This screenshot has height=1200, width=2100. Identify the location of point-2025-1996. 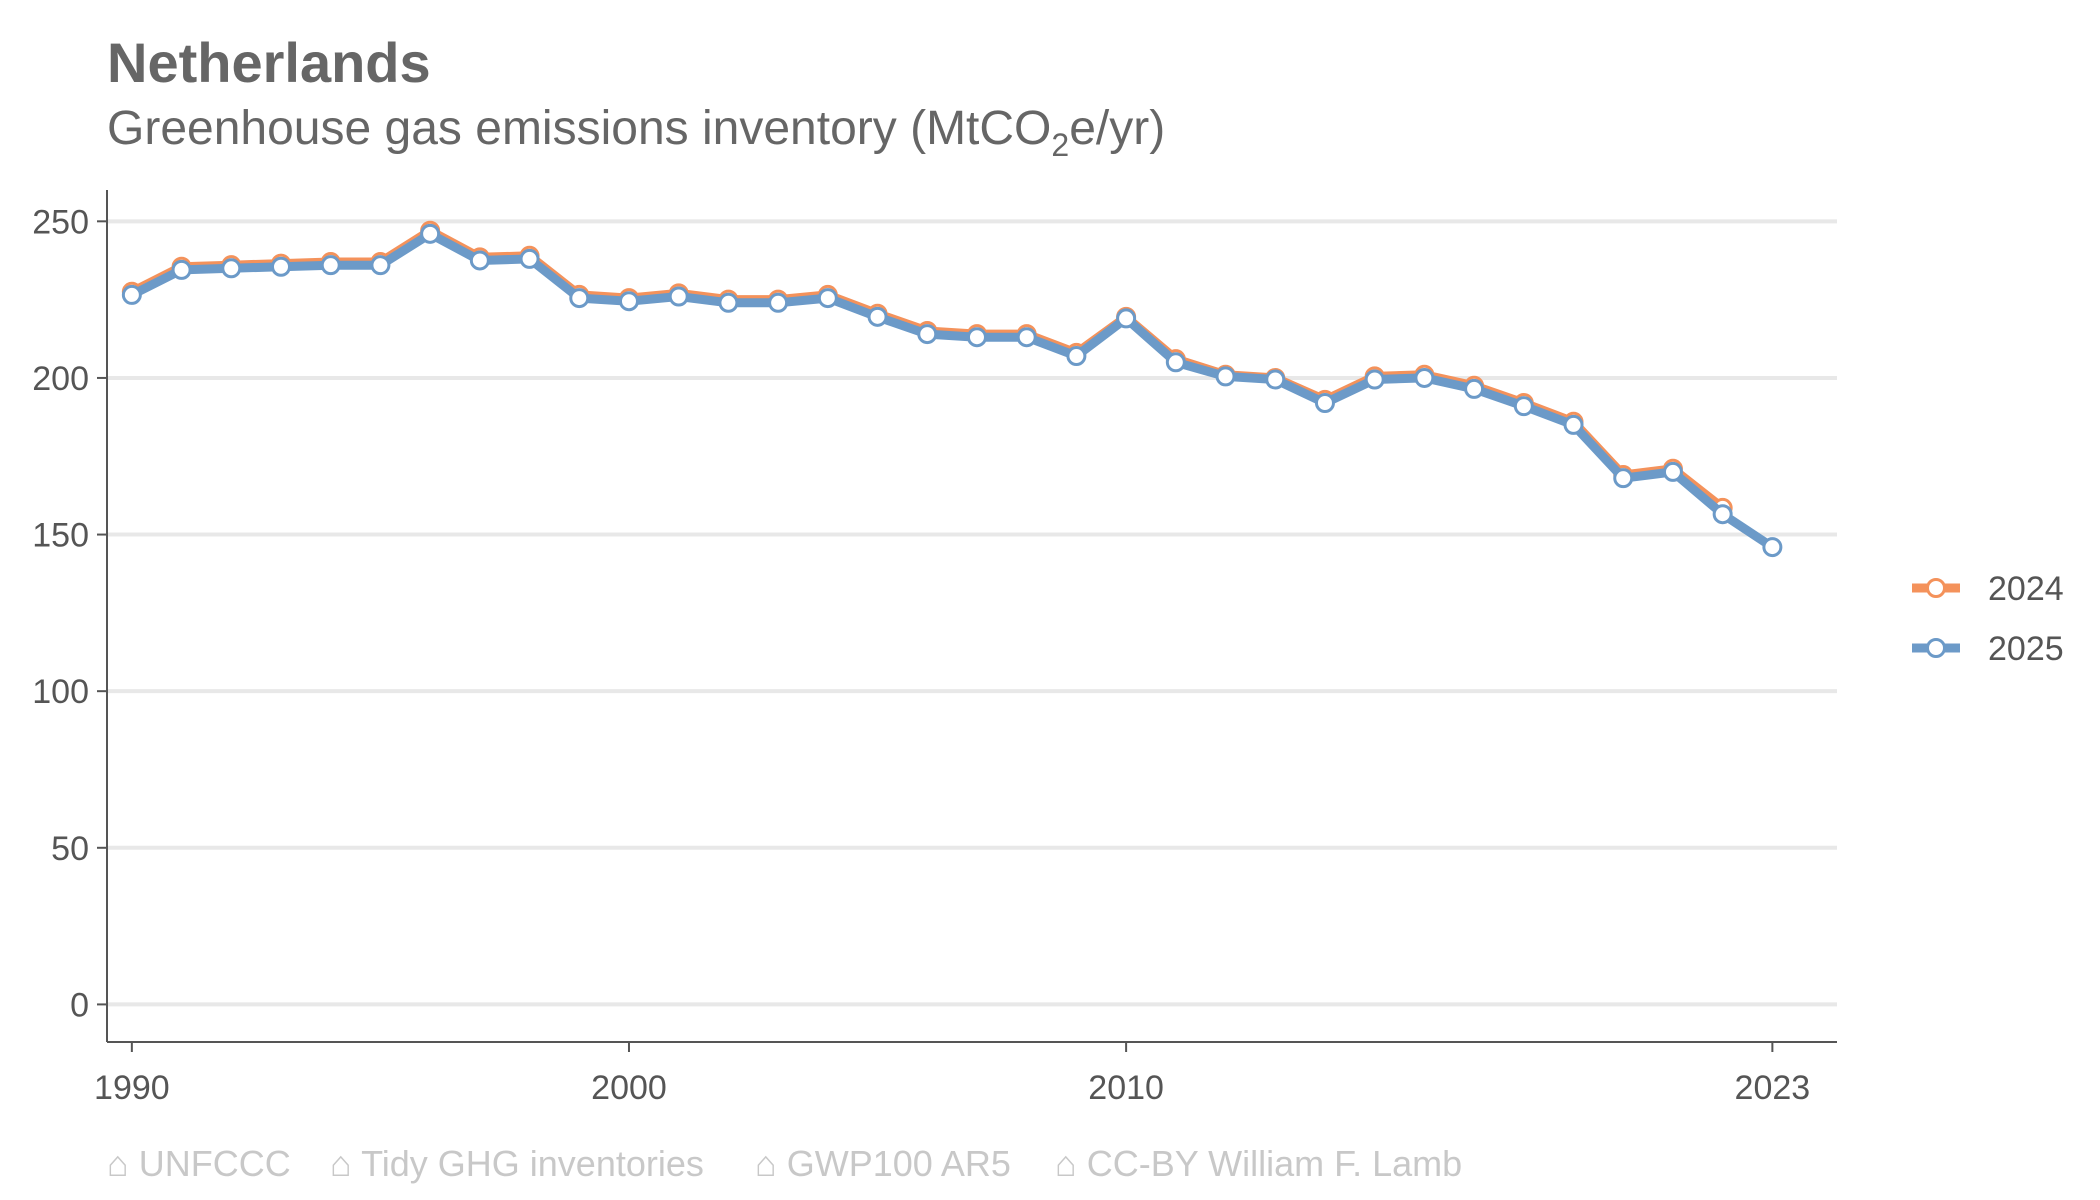
(430, 233).